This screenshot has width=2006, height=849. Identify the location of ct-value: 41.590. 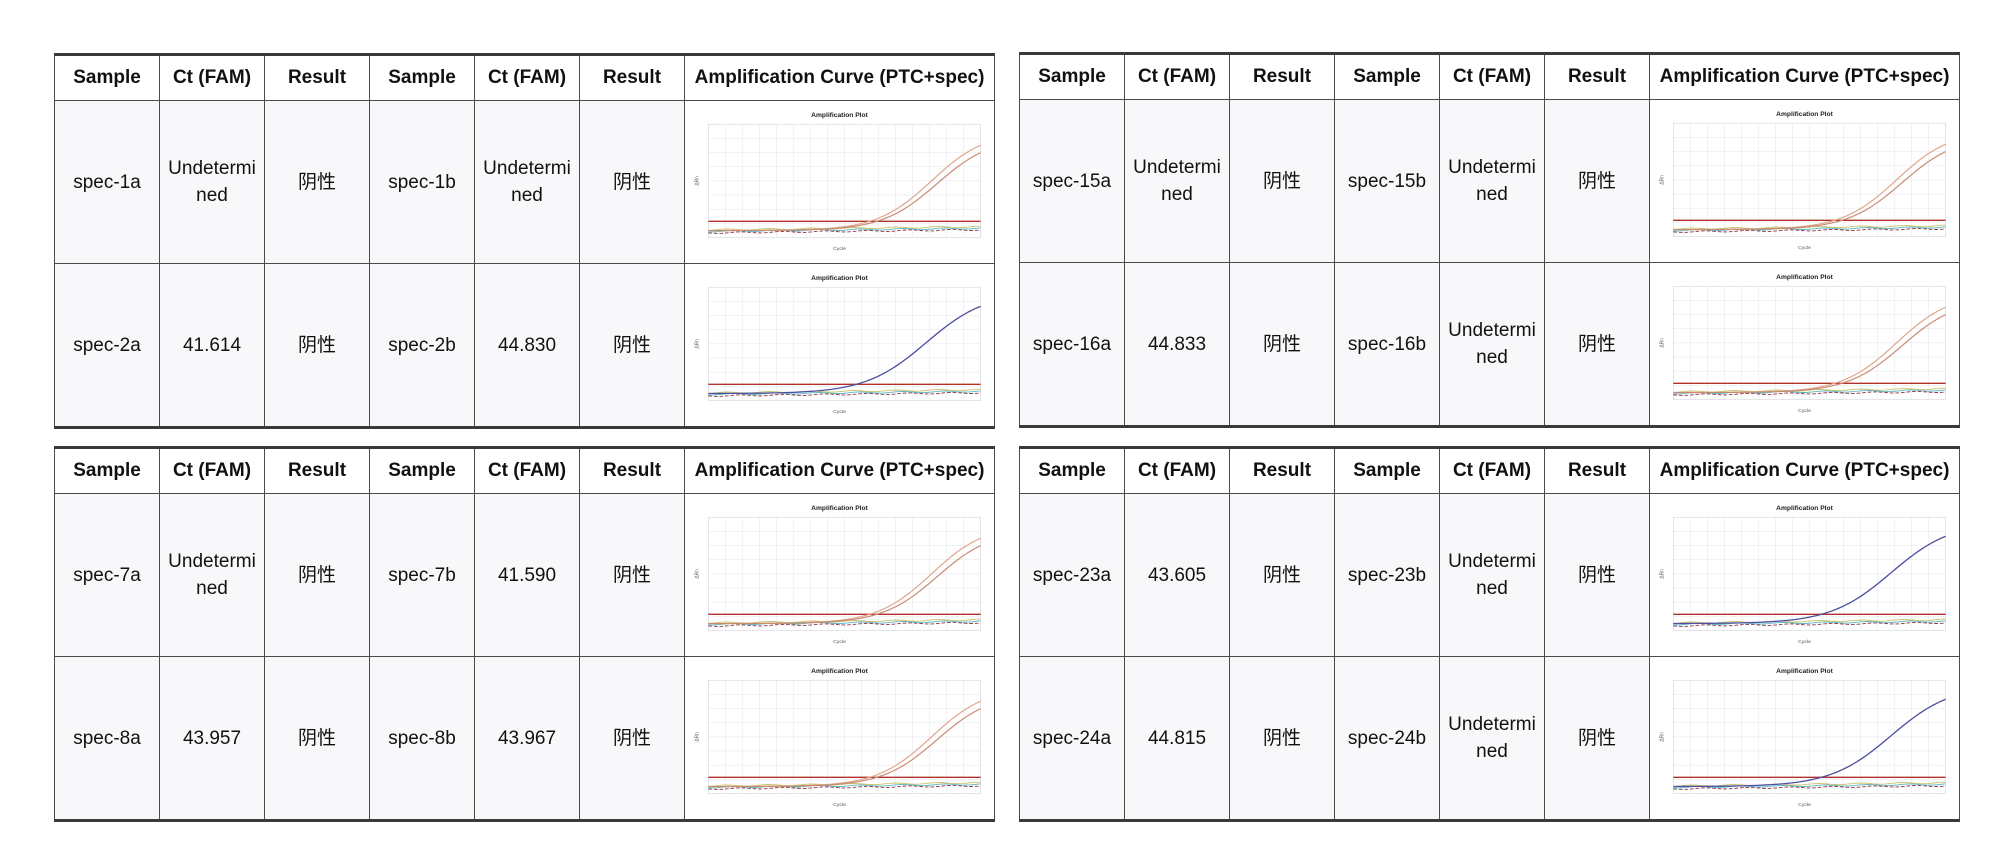
(527, 575).